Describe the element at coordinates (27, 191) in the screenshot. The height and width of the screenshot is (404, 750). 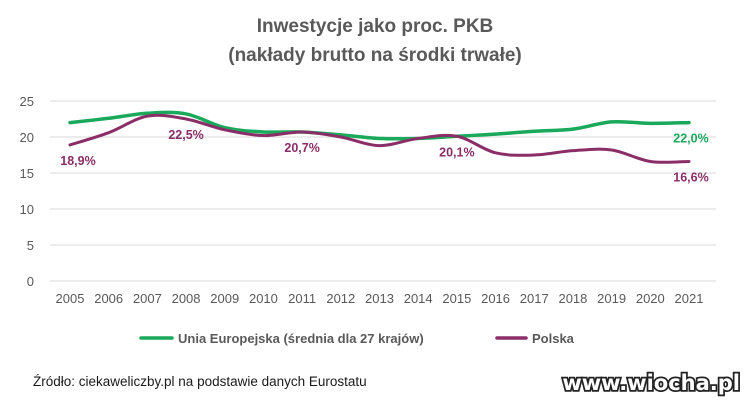
I see `y-axis: 0 5 10 15 20 25` at that location.